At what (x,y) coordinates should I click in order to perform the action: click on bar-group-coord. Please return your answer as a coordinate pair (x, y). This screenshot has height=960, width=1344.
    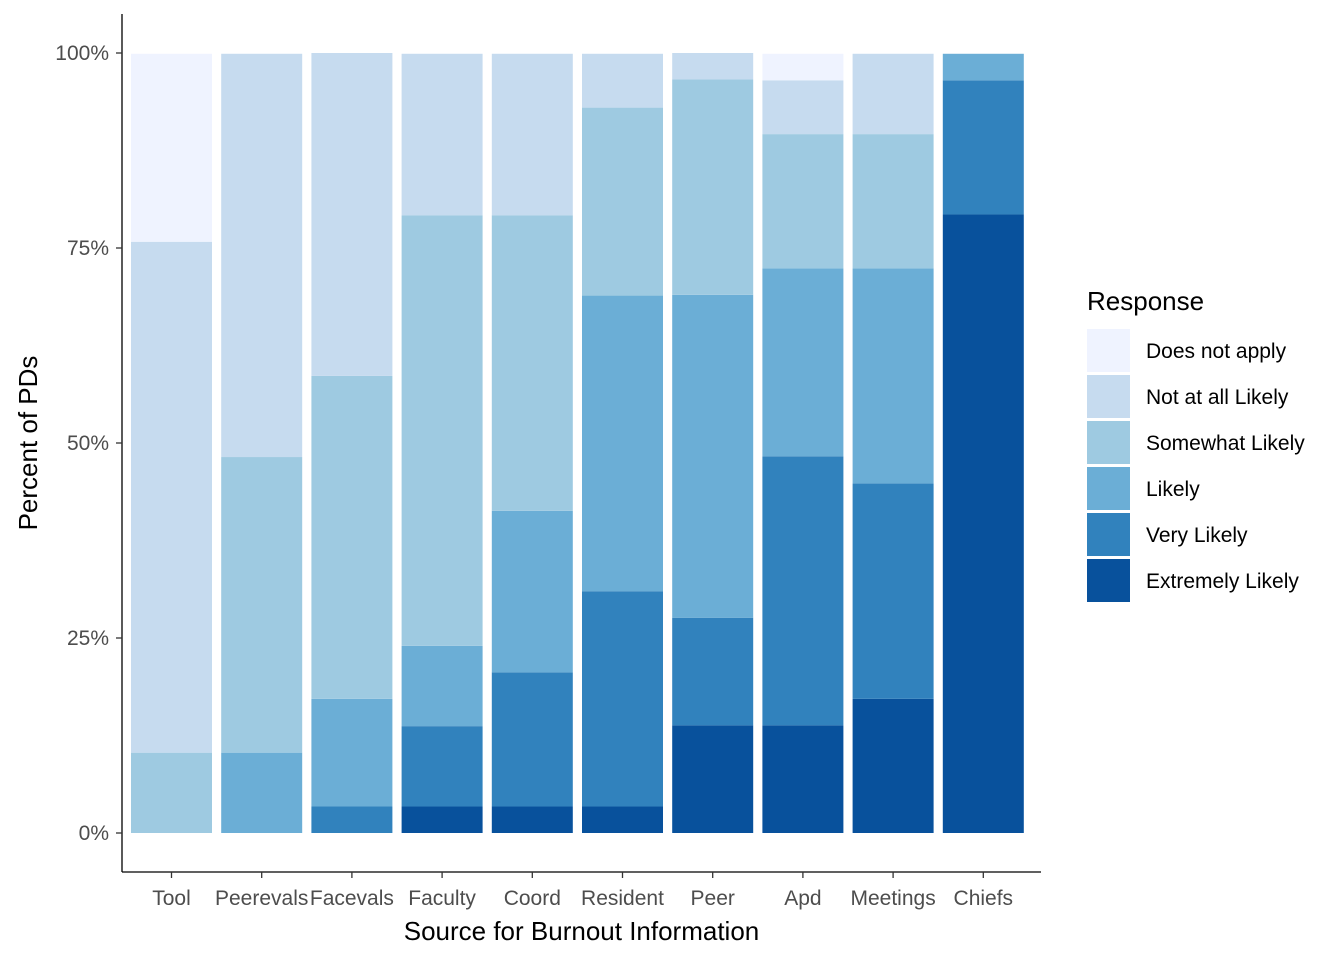
    Looking at the image, I should click on (532, 443).